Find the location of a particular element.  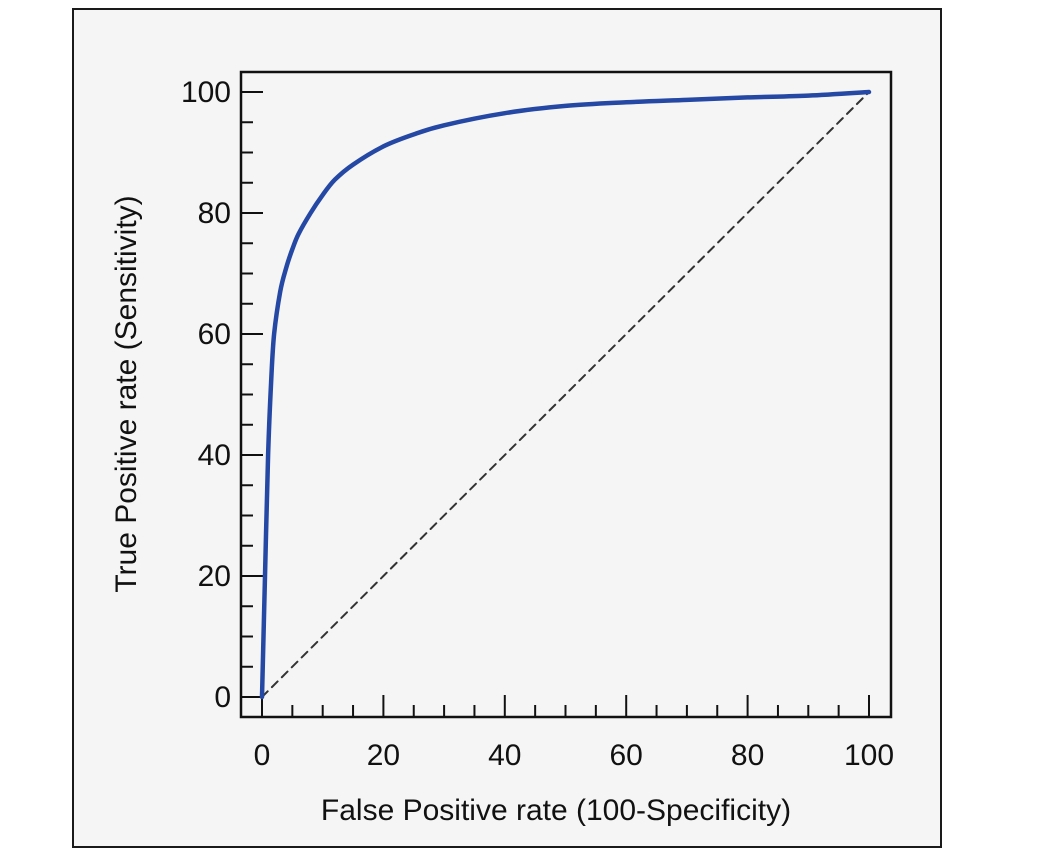

y-tick-label: 40 is located at coordinates (214, 455).